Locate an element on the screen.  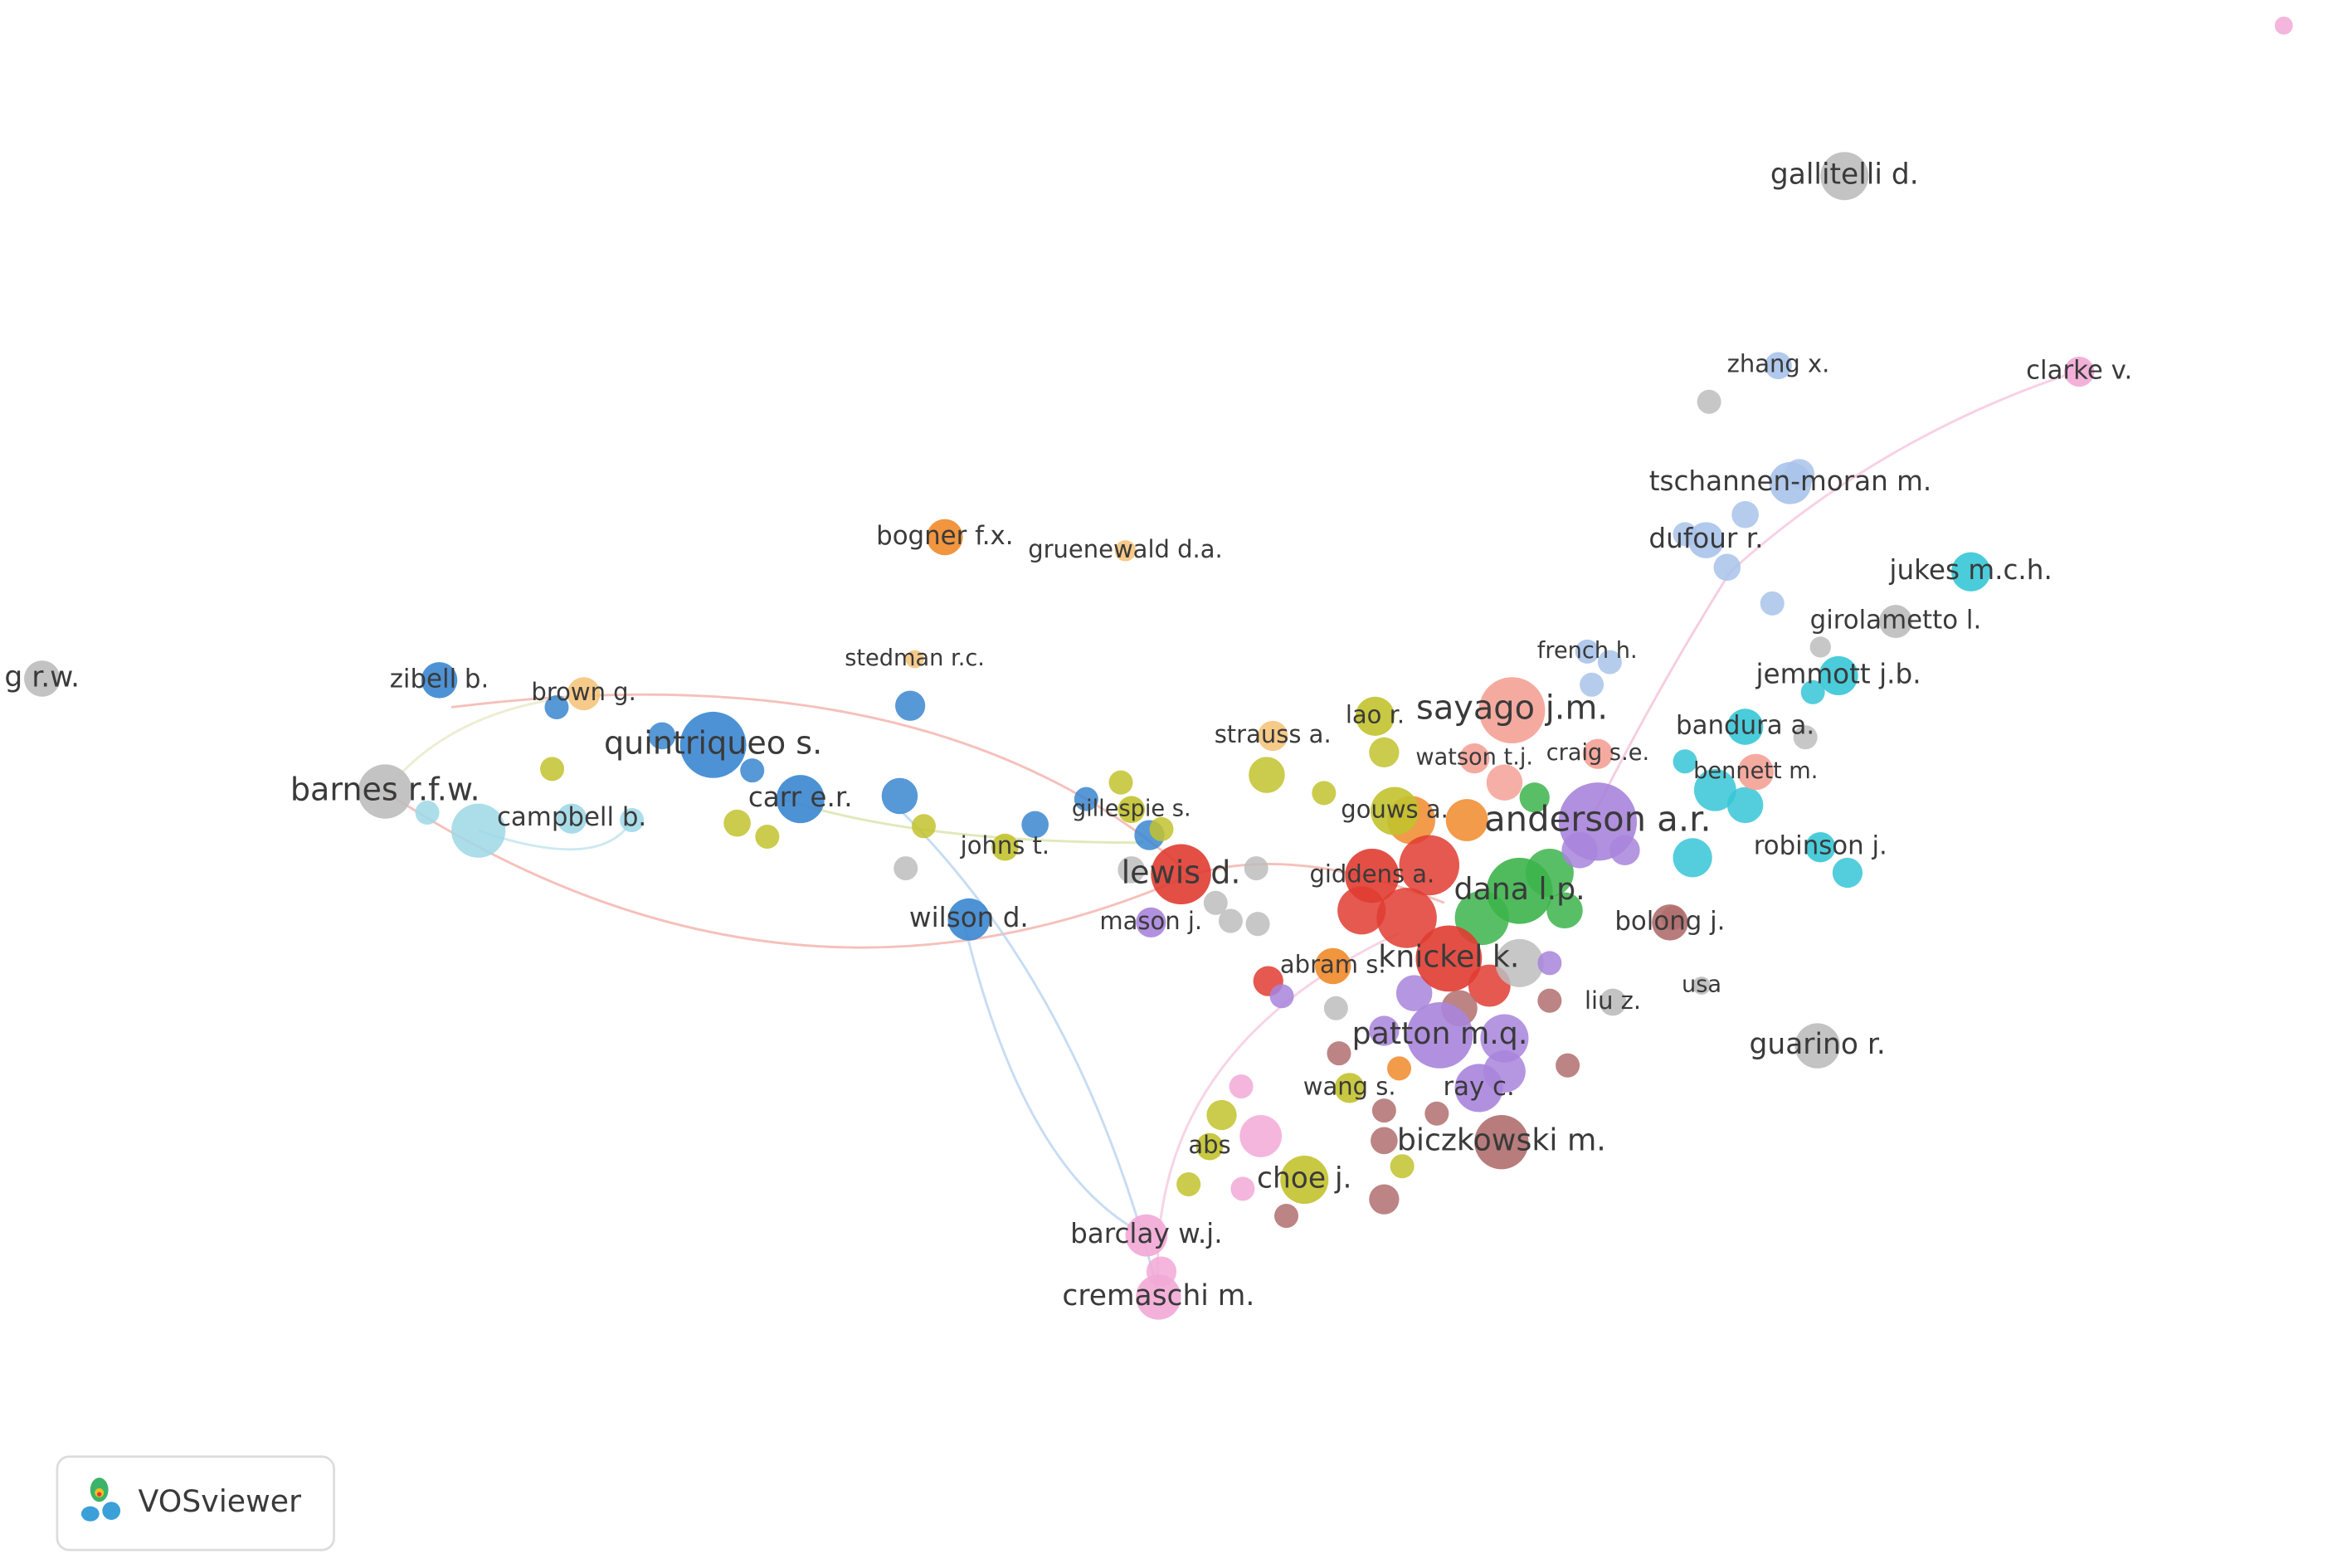
node-label: watson t.j. is located at coordinates (1474, 758).